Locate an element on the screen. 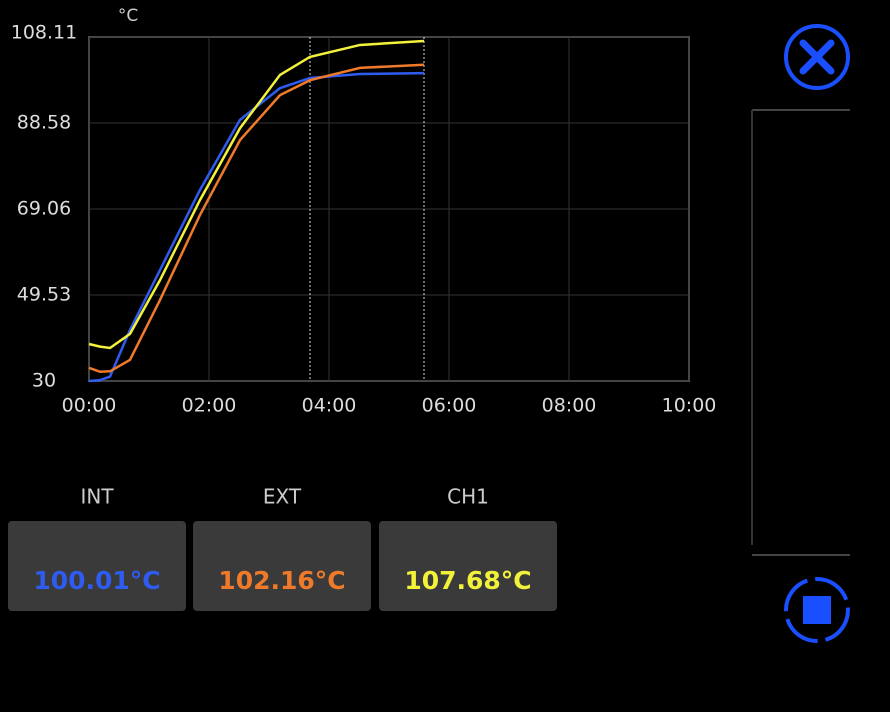 The image size is (890, 712). y-unit: °C is located at coordinates (128, 16).